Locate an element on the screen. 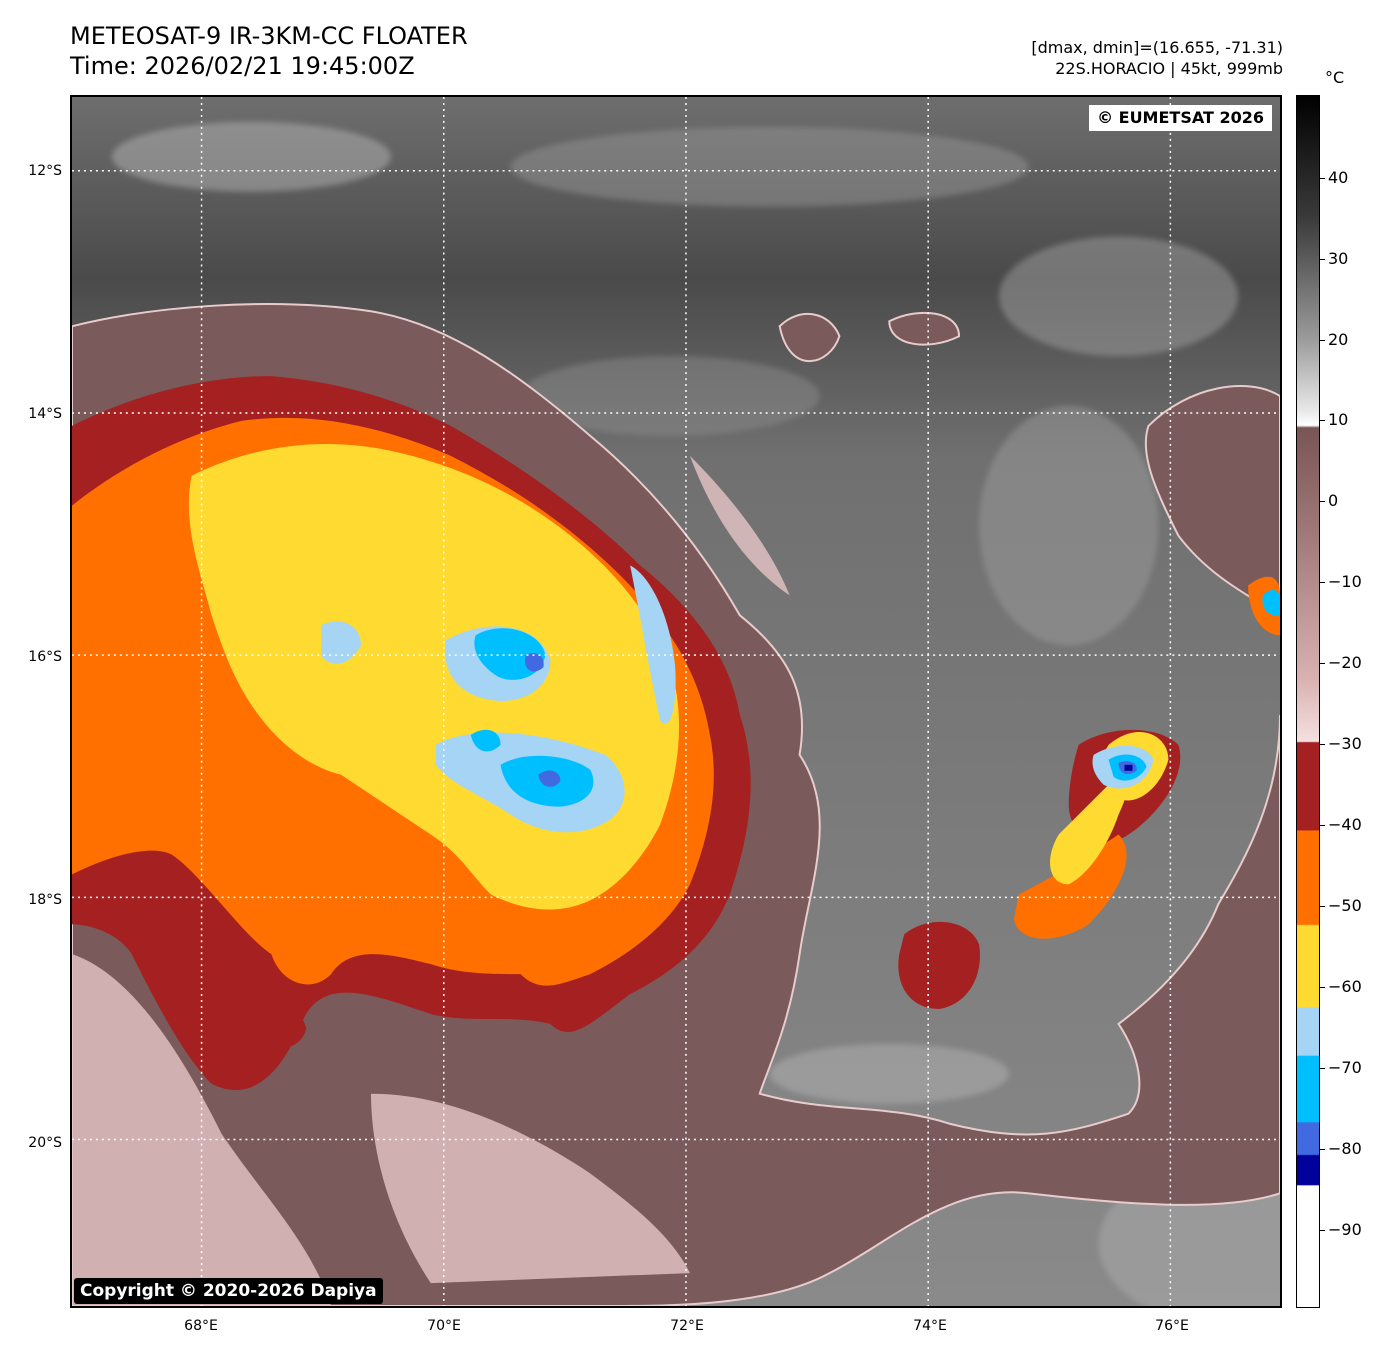 This screenshot has height=1359, width=1388. lat-label-18s: 18°S is located at coordinates (45, 900).